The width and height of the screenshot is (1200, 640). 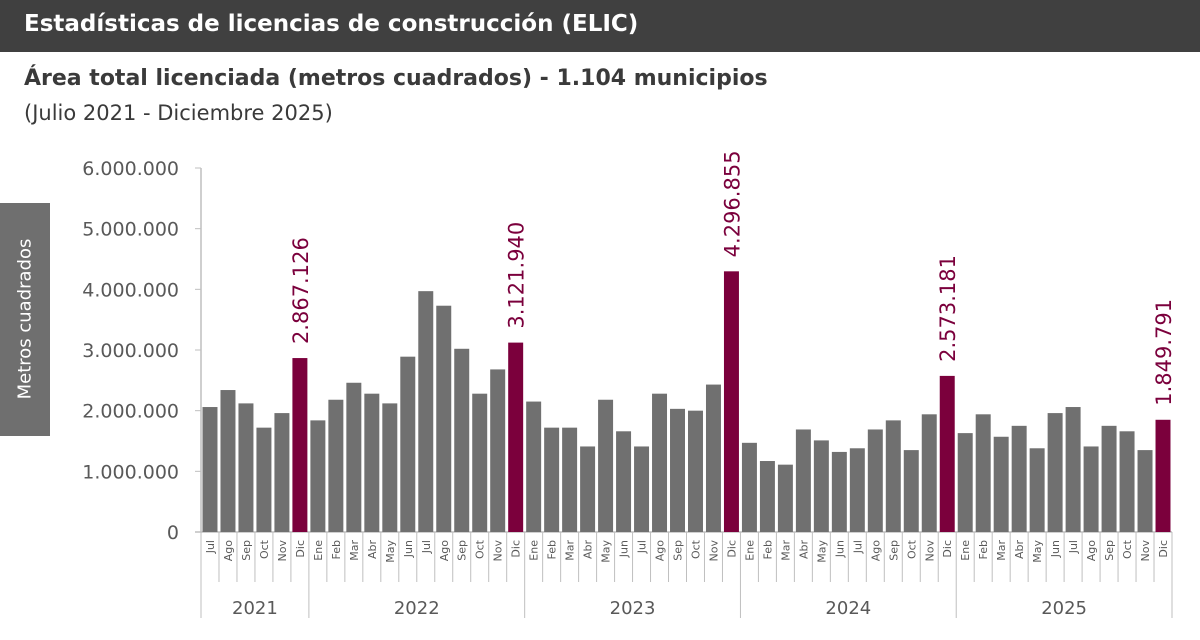 What do you see at coordinates (948, 308) in the screenshot?
I see `data-label: 2.573.181` at bounding box center [948, 308].